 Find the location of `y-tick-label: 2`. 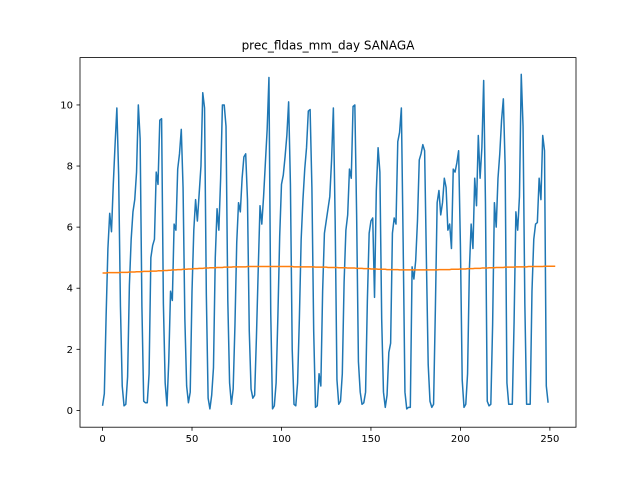

y-tick-label: 2 is located at coordinates (70, 350).